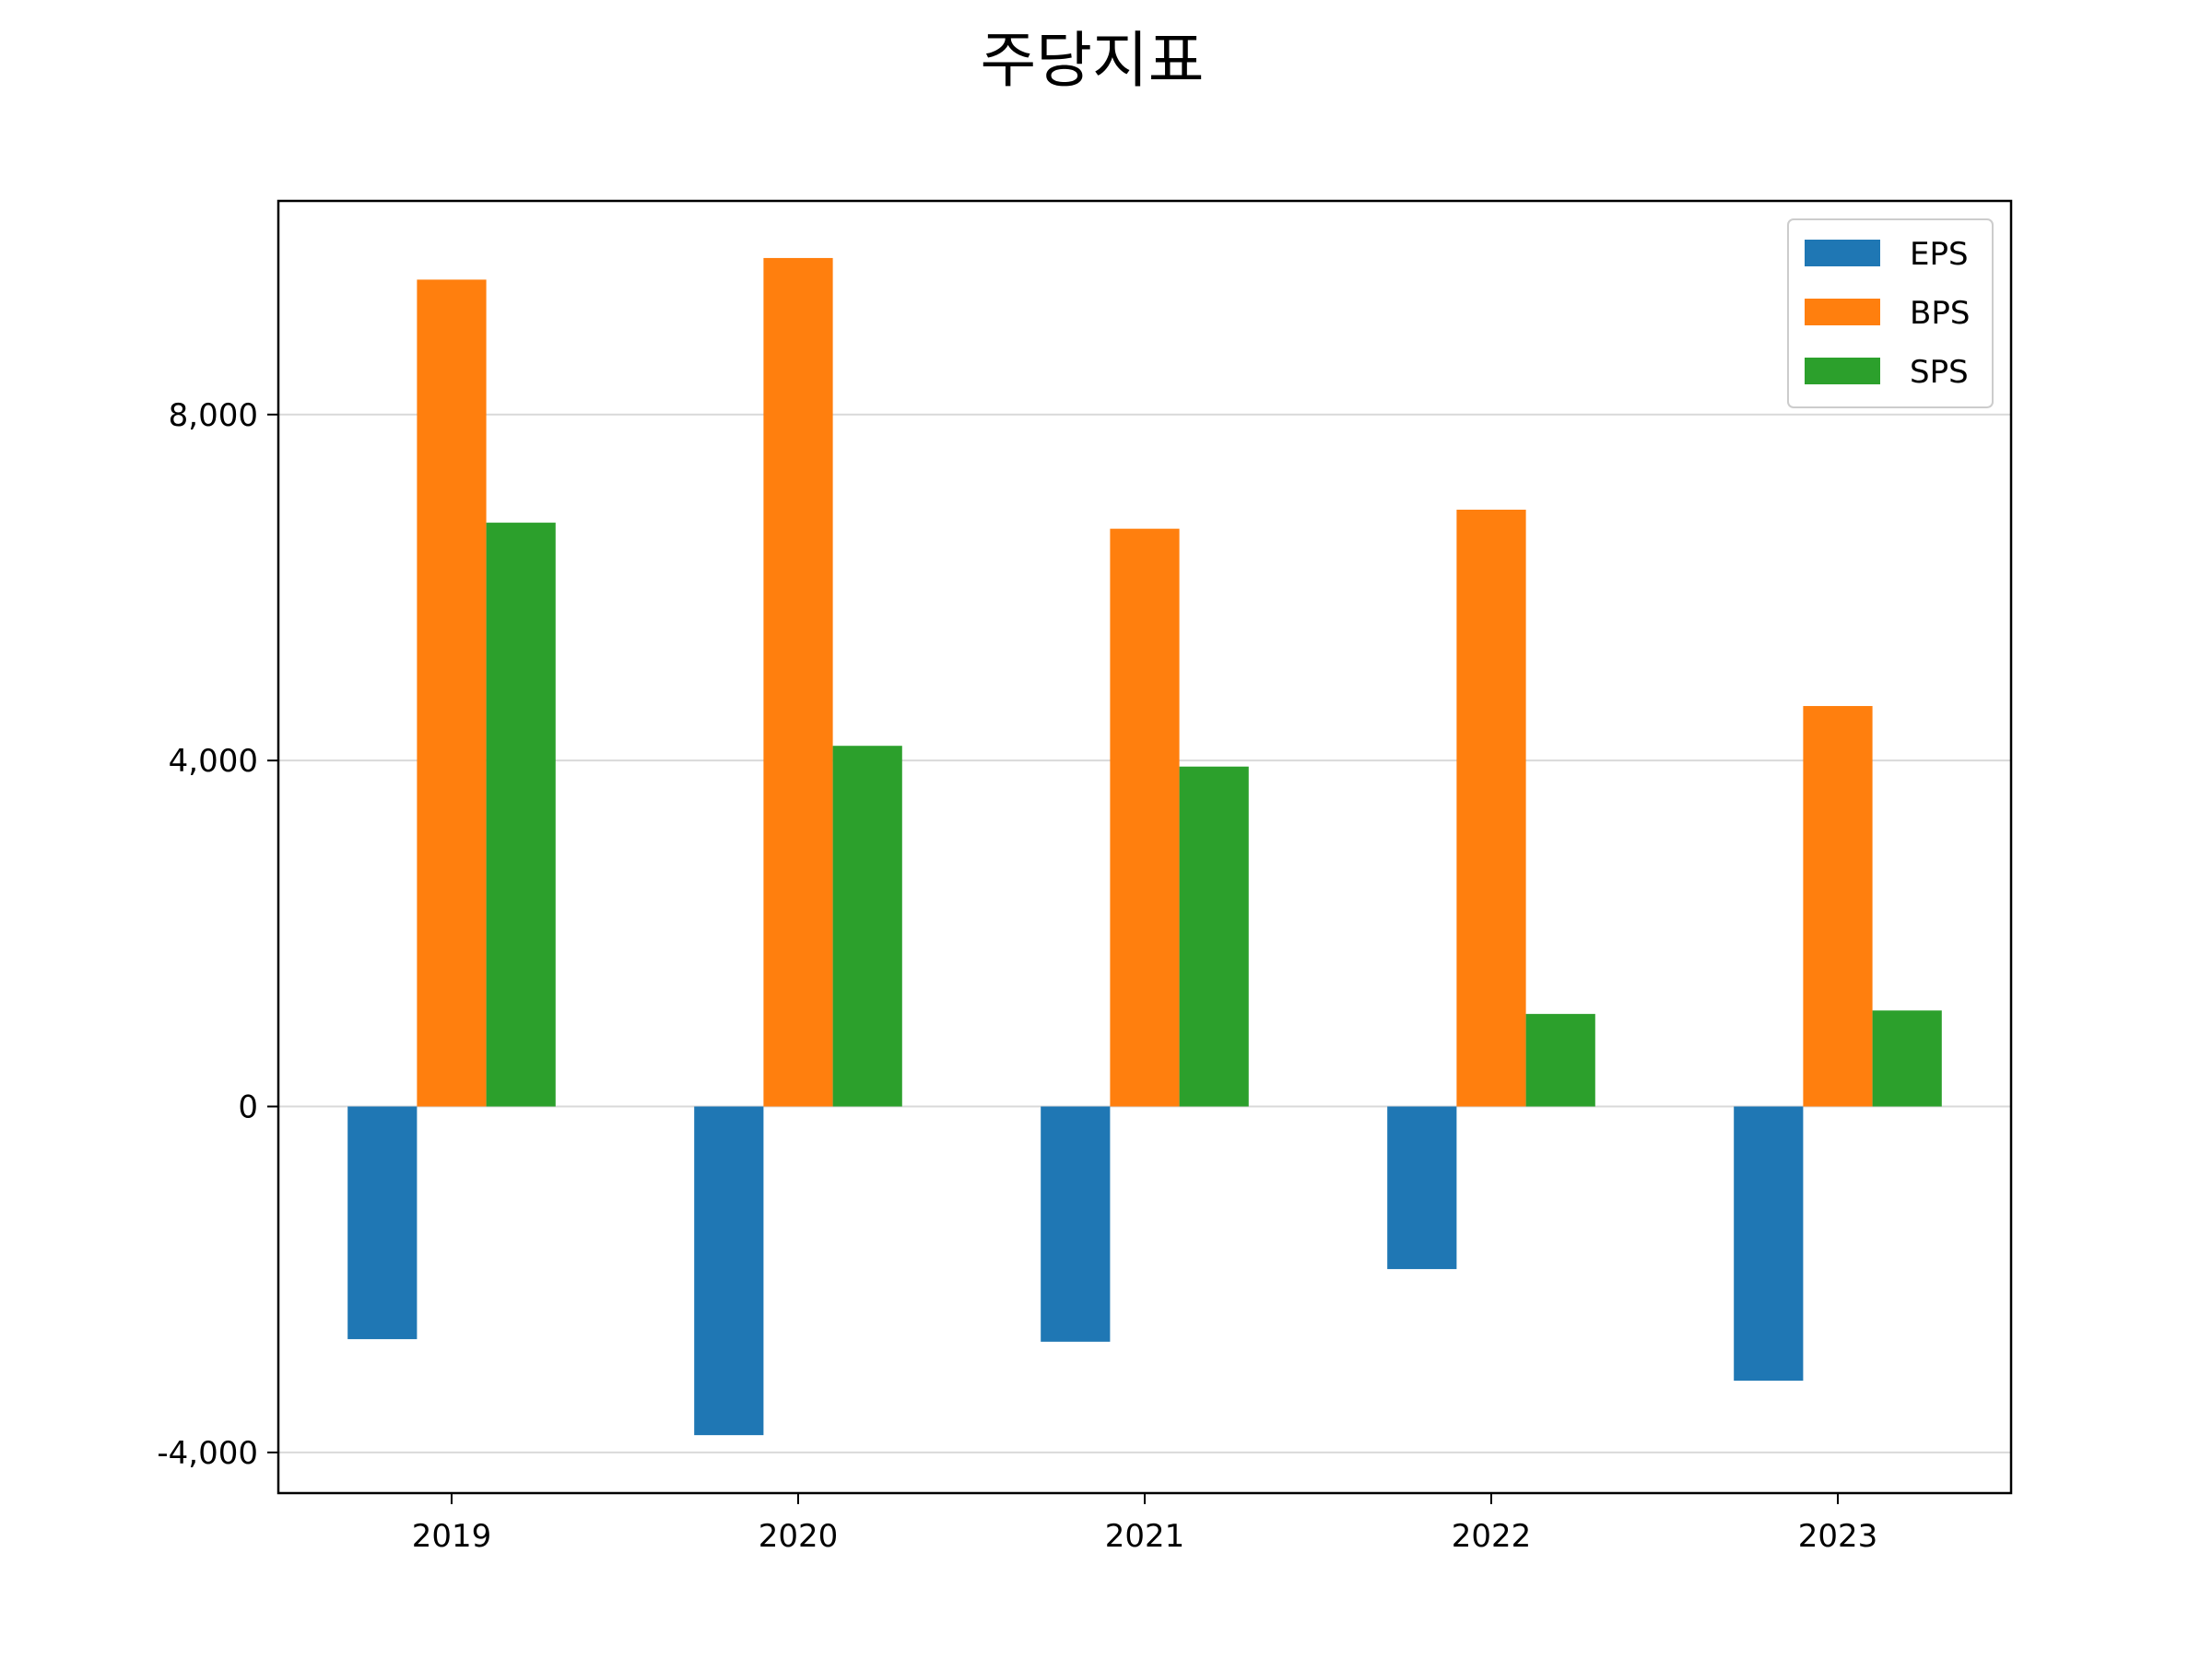  I want to click on legend-swatch-eps, so click(1842, 253).